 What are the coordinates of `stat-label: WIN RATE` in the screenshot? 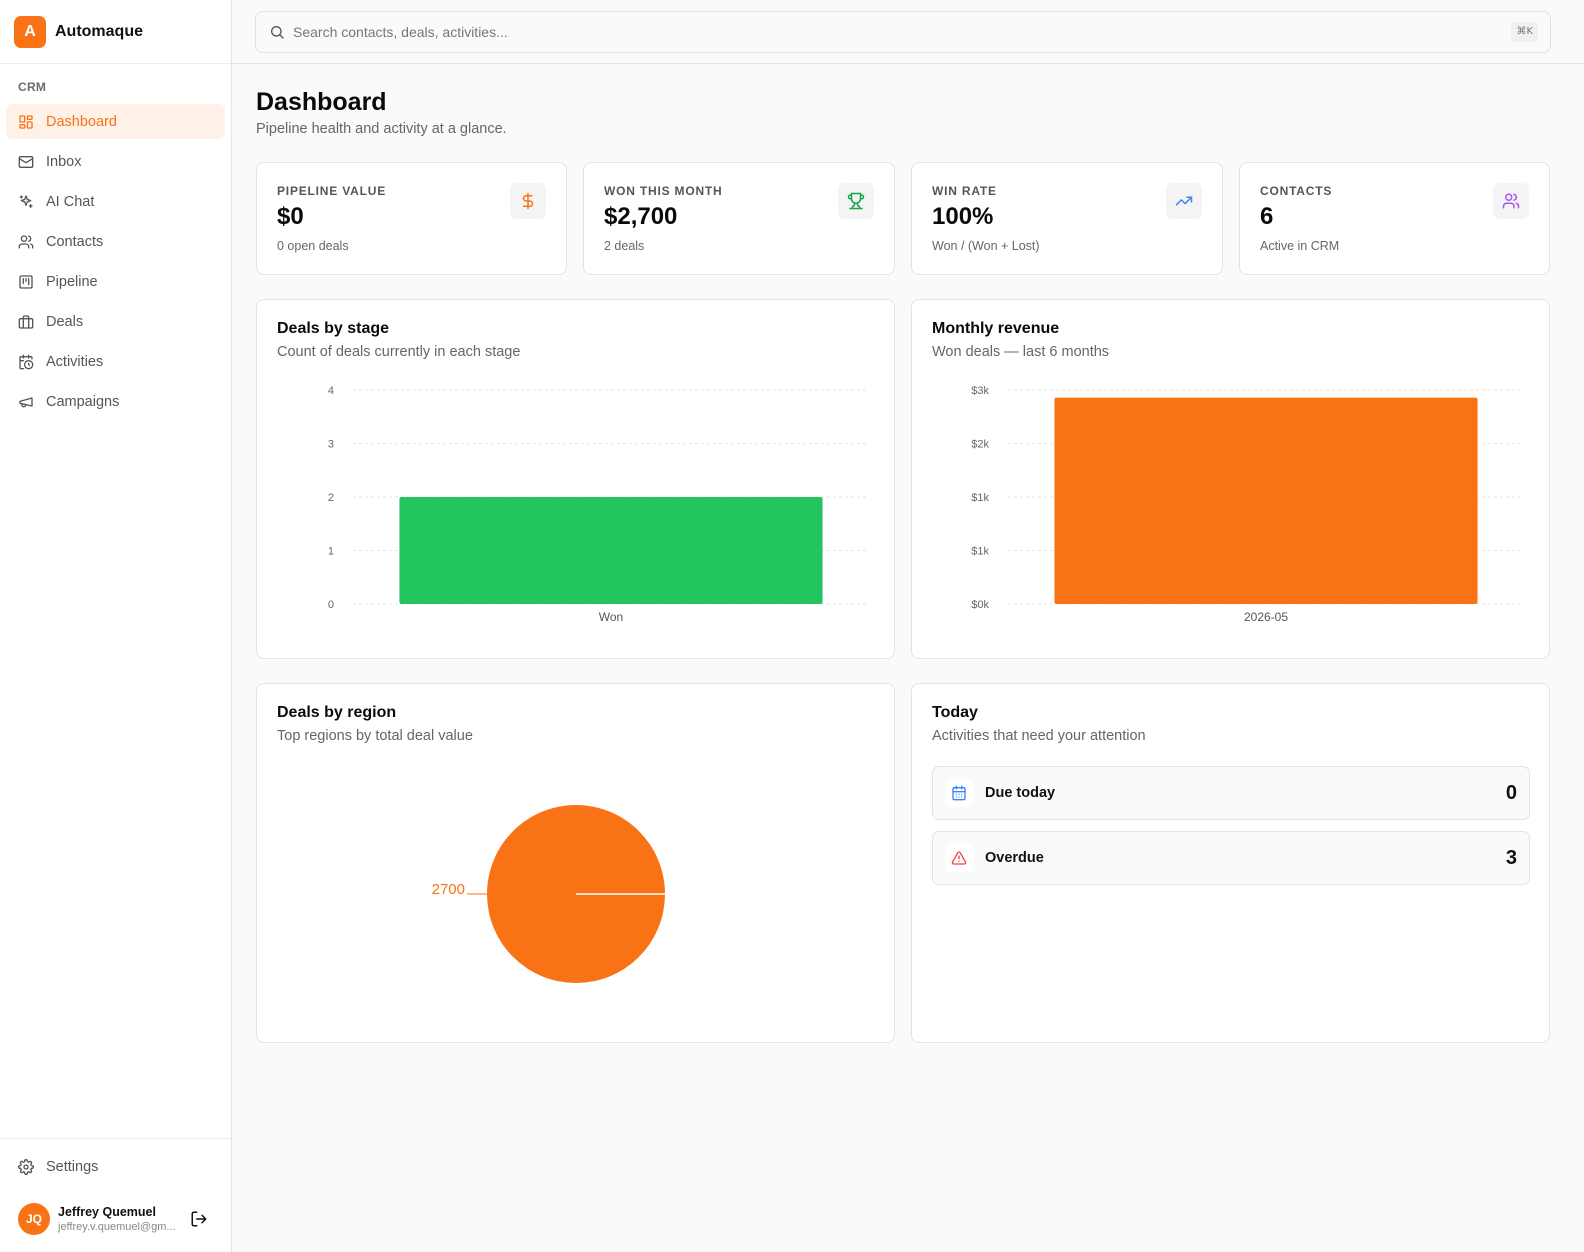 It's located at (964, 191).